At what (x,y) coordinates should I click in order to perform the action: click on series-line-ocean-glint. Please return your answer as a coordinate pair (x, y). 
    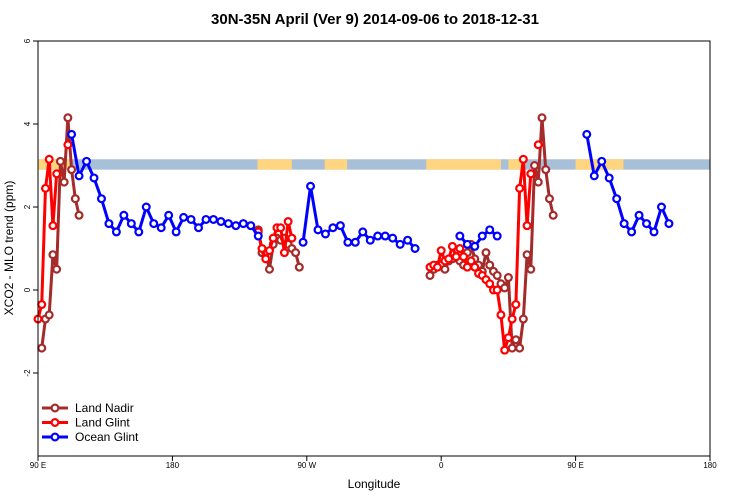
    Looking at the image, I should click on (628, 183).